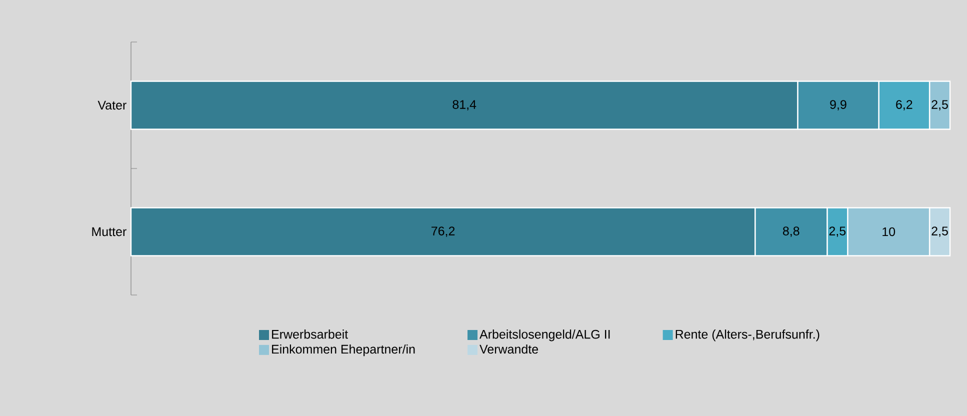 This screenshot has height=416, width=967. I want to click on data-label: 6,2, so click(904, 105).